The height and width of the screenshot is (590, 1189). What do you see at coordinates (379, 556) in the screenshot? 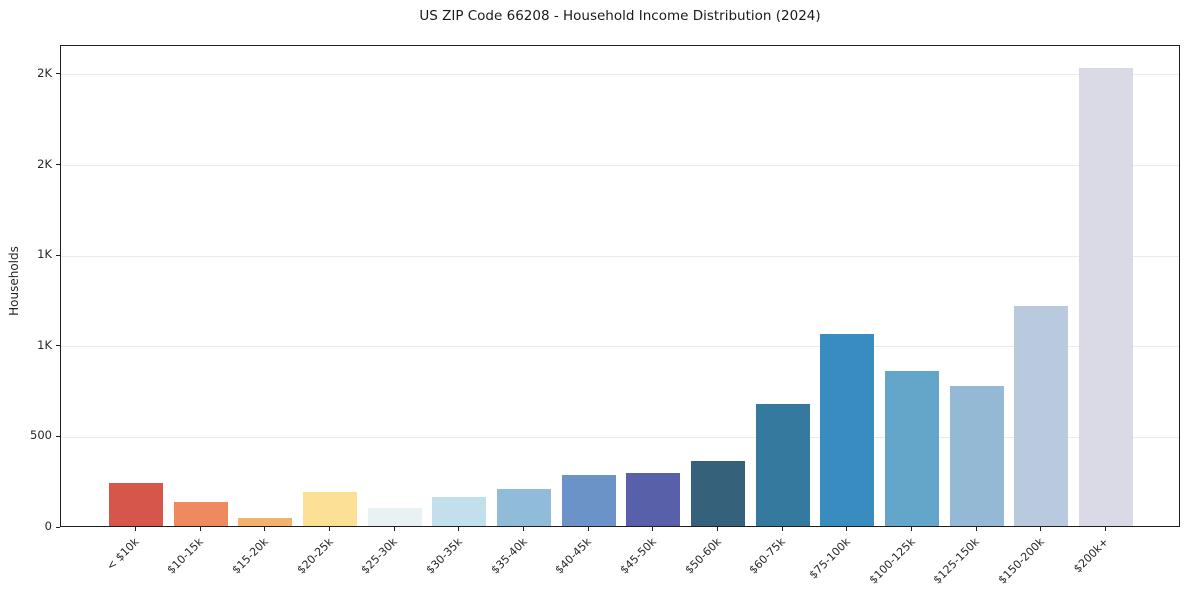
I see `x-tick-label: $25-30k` at bounding box center [379, 556].